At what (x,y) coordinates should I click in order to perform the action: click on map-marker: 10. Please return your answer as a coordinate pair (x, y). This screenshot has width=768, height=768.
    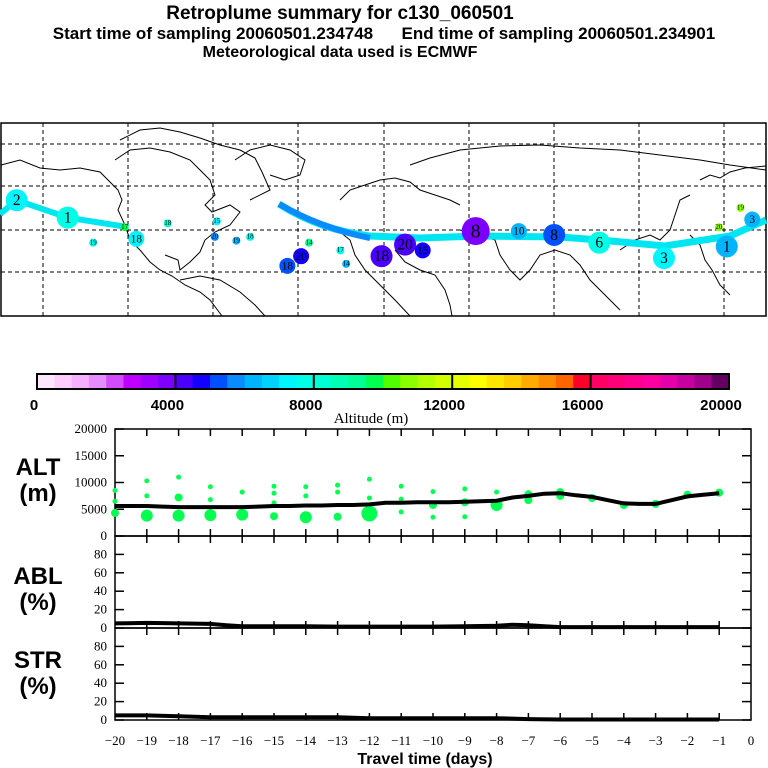
    Looking at the image, I should click on (518, 231).